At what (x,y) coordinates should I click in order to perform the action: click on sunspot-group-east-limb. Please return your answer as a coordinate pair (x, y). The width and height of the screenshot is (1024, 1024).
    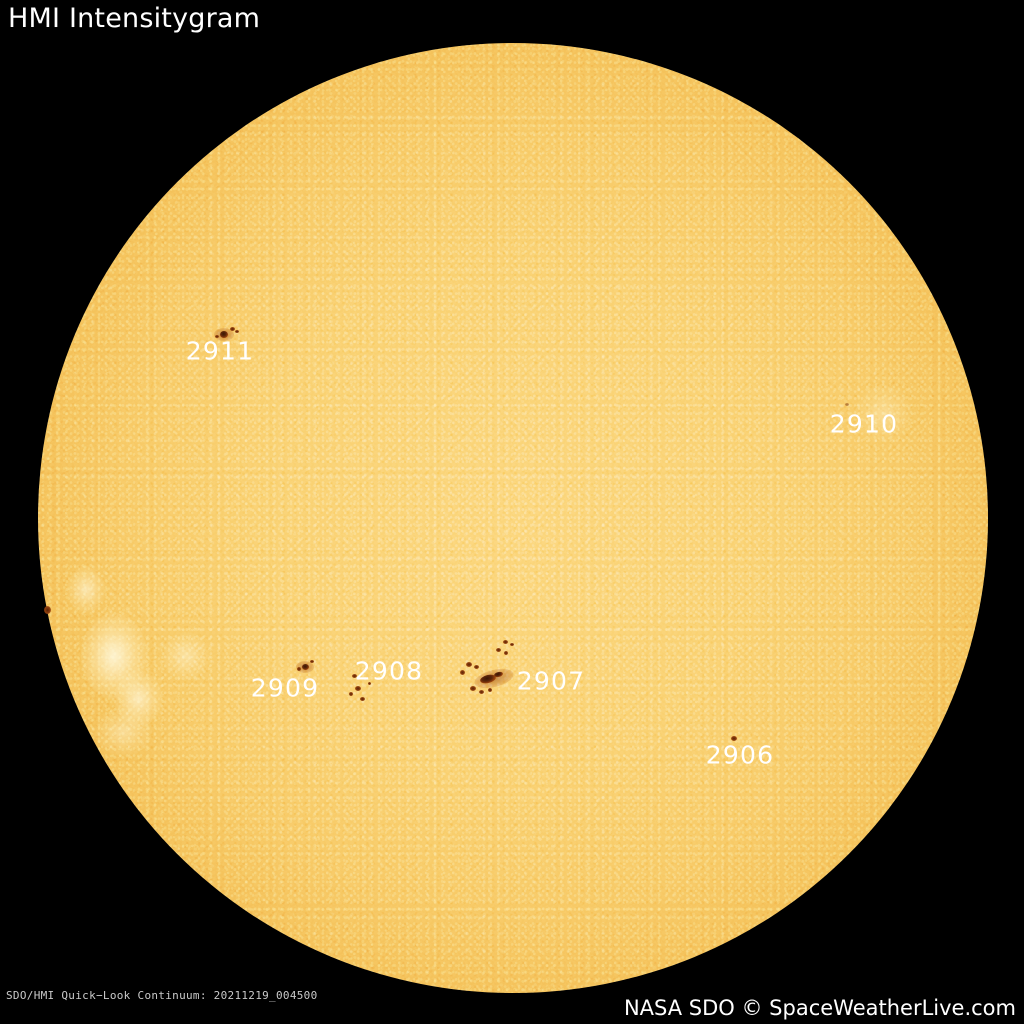
    Looking at the image, I should click on (48, 610).